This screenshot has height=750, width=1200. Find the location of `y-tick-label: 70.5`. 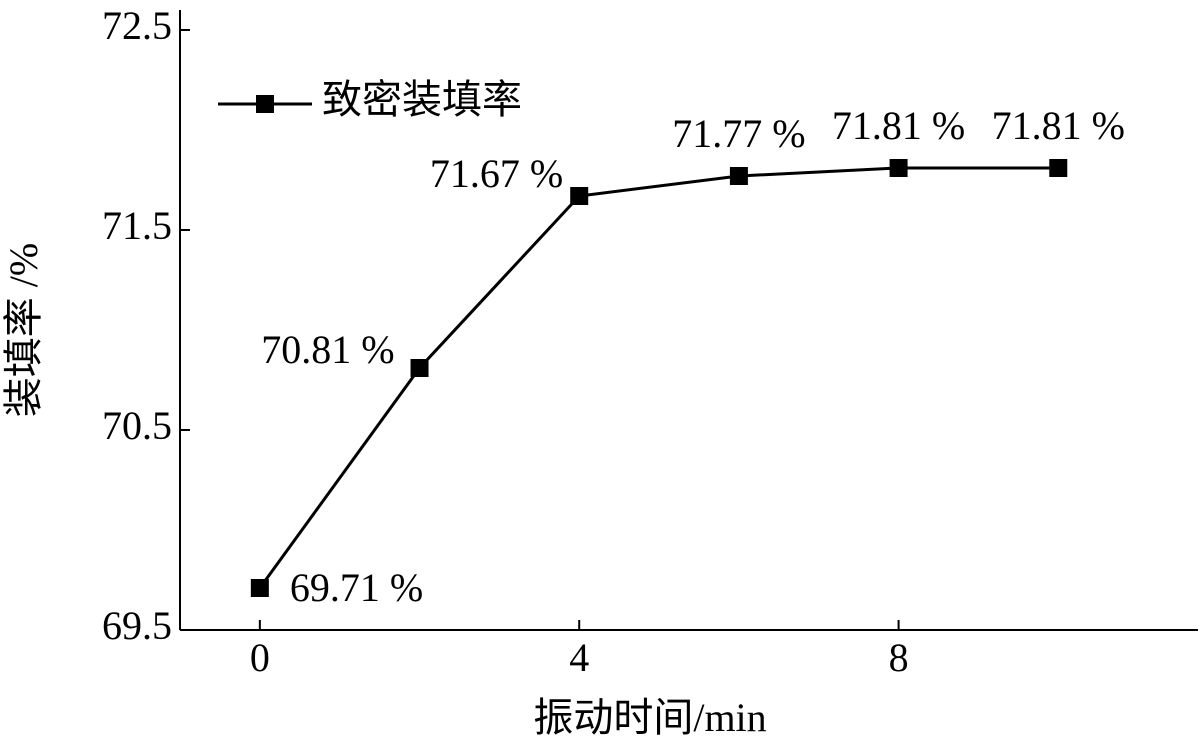

y-tick-label: 70.5 is located at coordinates (137, 425).